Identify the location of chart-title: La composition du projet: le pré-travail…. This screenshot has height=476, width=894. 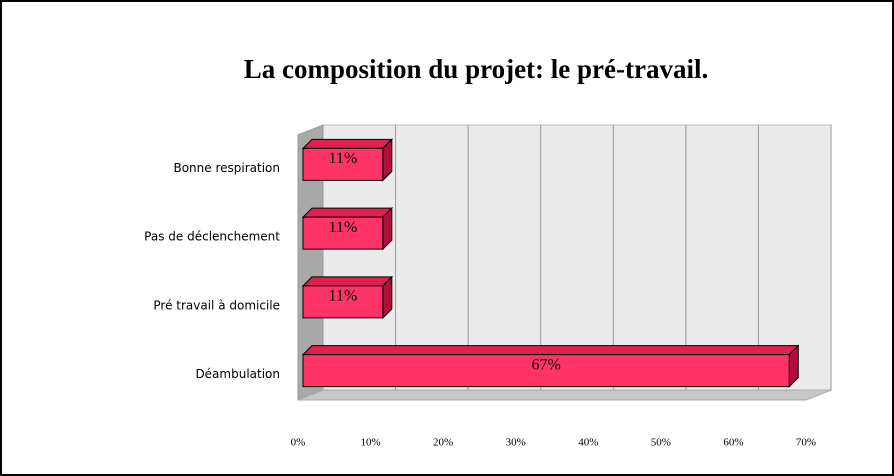
(476, 69).